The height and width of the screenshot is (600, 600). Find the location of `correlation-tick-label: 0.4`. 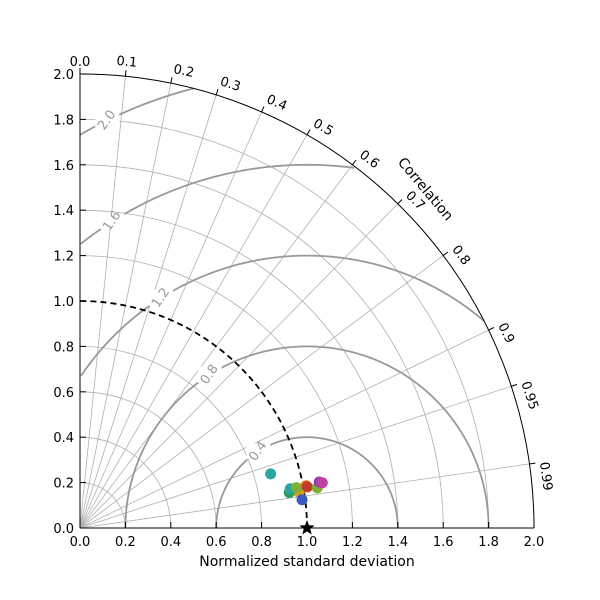

correlation-tick-label: 0.4 is located at coordinates (276, 103).